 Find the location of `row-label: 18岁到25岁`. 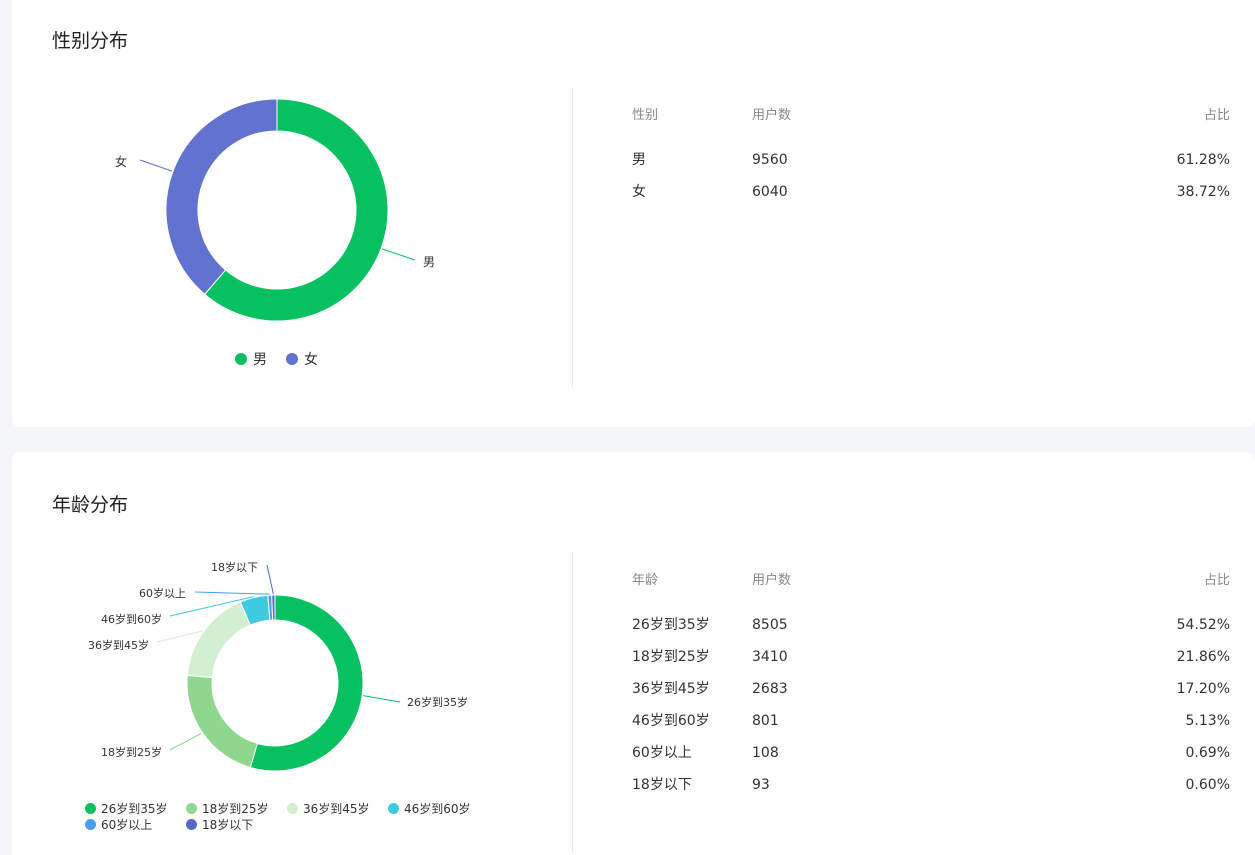

row-label: 18岁到25岁 is located at coordinates (671, 657).